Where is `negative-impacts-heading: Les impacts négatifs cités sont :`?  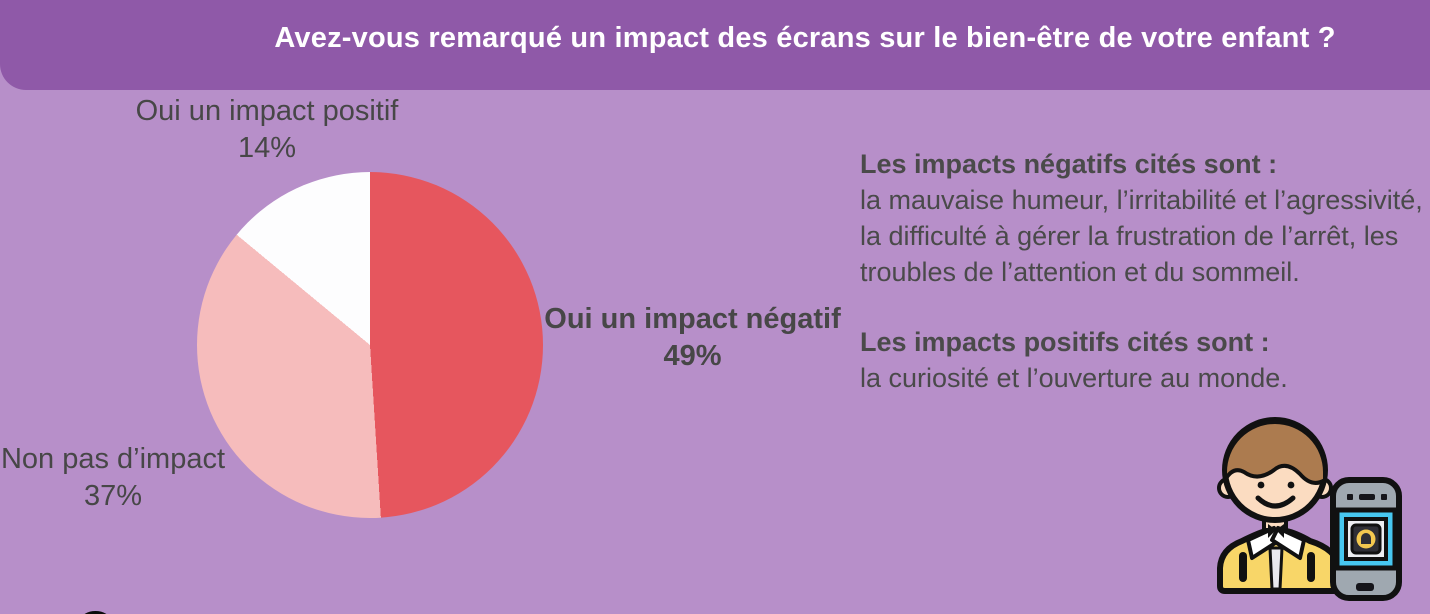 negative-impacts-heading: Les impacts négatifs cités sont : is located at coordinates (1069, 164).